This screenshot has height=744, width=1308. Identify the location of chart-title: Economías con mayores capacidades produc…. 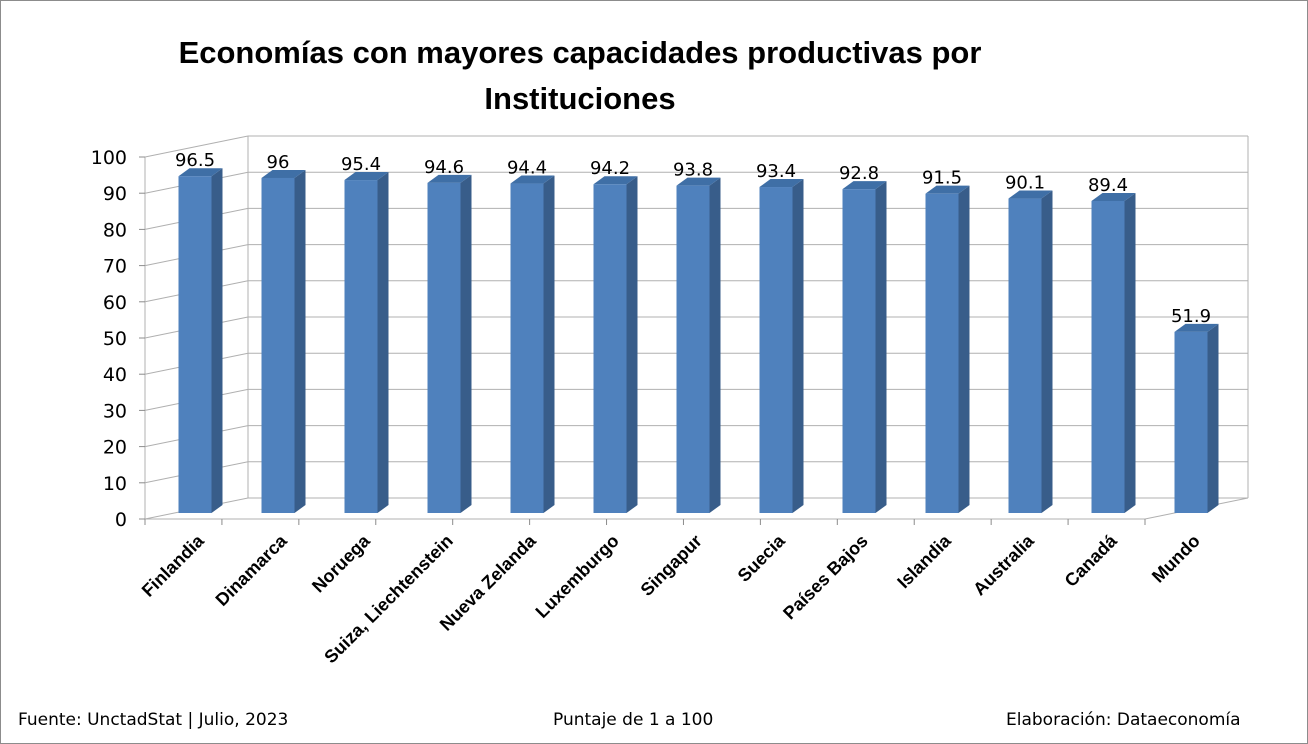
(580, 75).